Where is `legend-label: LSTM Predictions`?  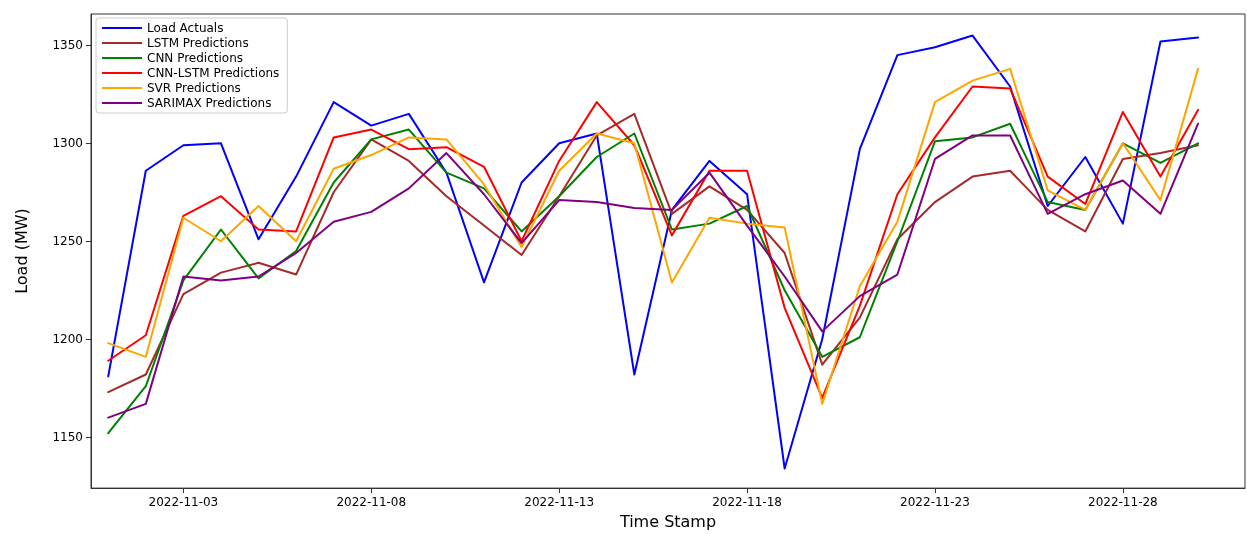 legend-label: LSTM Predictions is located at coordinates (198, 43).